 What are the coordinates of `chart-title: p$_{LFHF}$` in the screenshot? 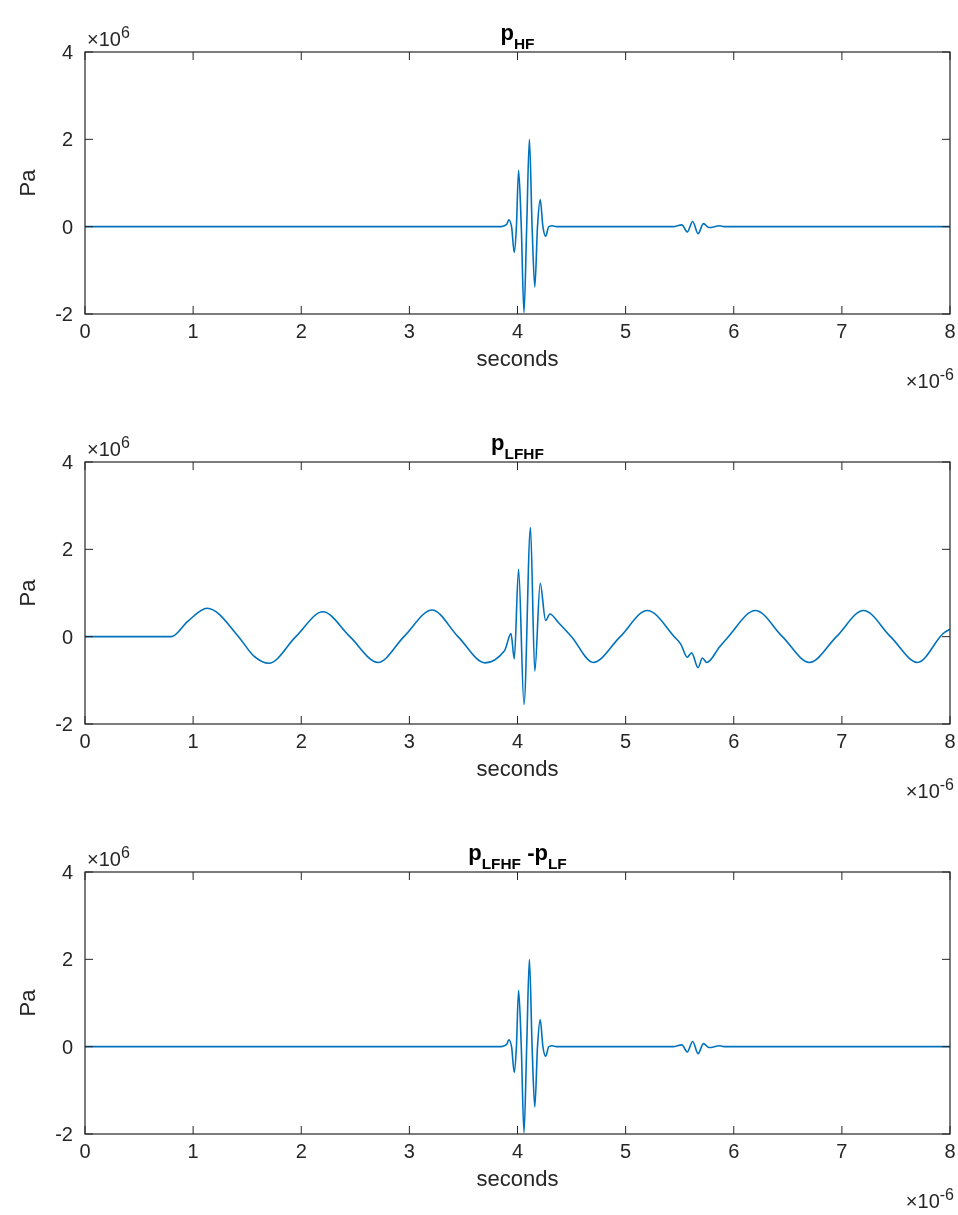 It's located at (517, 446).